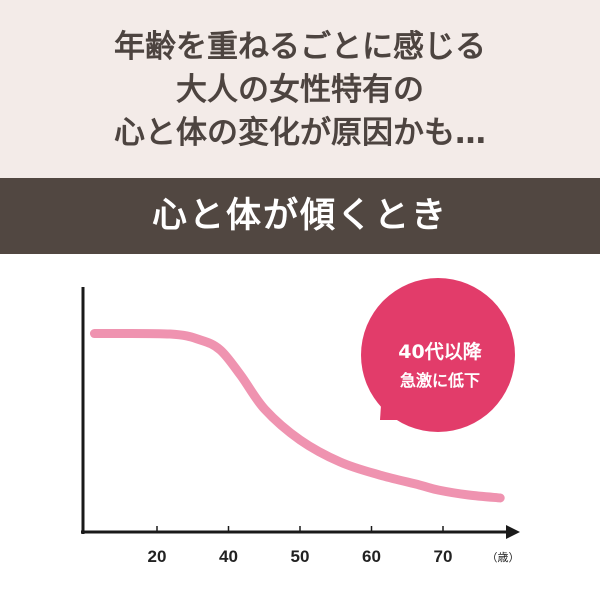 This screenshot has width=600, height=600. Describe the element at coordinates (300, 47) in the screenshot. I see `header-line-1: 年齢を重ねるごとに感じる` at that location.